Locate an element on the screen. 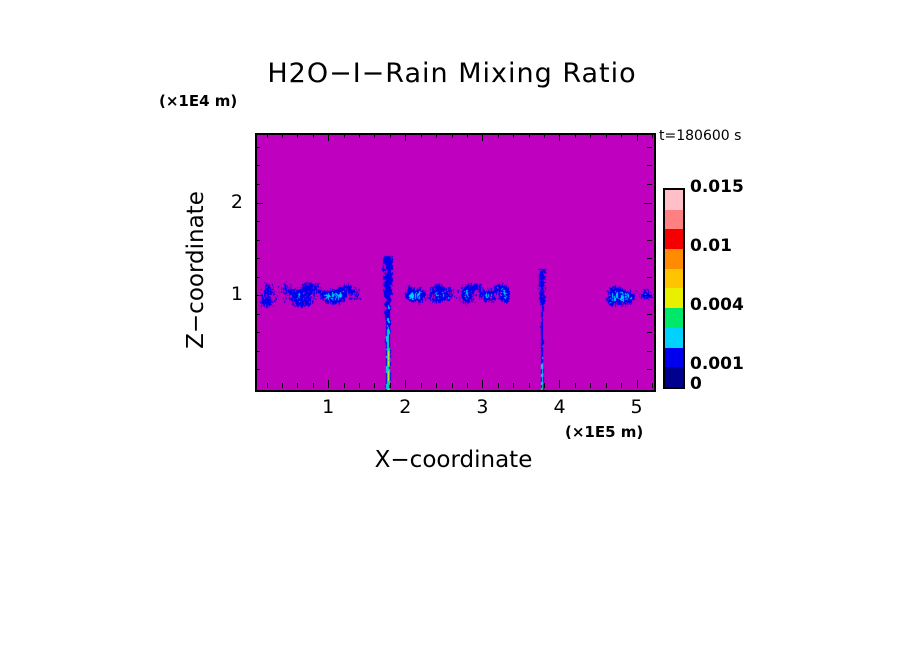 This screenshot has height=654, width=904. chart-title: H2O−I−Rain Mixing Ratio is located at coordinates (452, 73).